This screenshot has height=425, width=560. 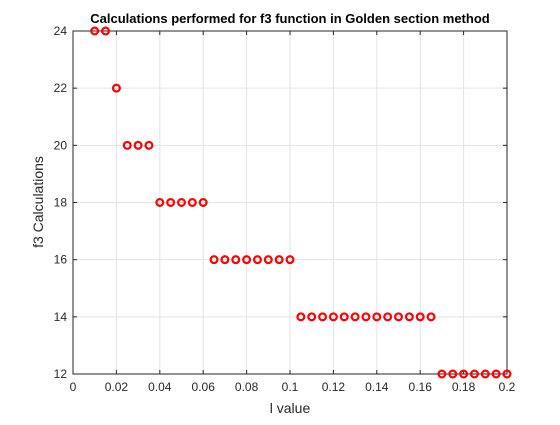 I want to click on x-tick-label: 0.06, so click(x=204, y=387).